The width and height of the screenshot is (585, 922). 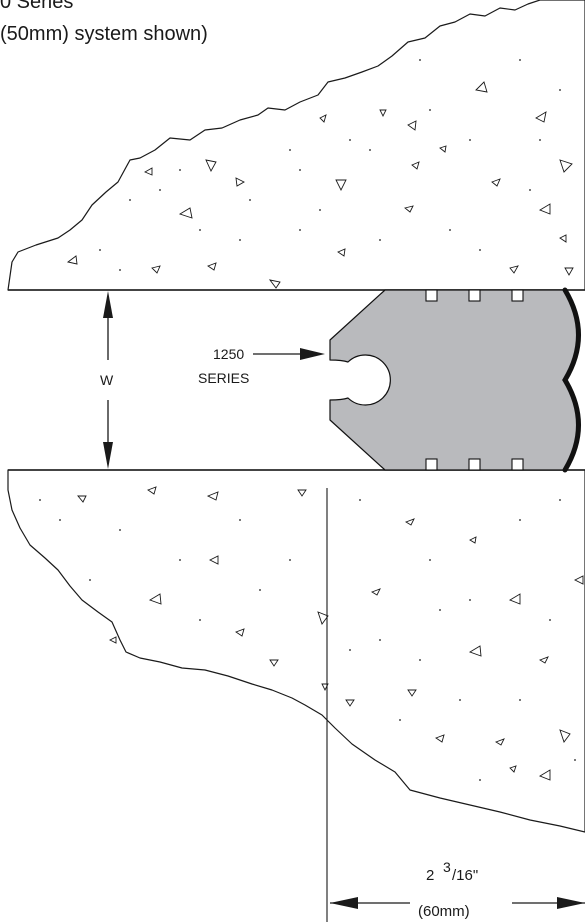 I want to click on depth-value-numerator: 3, so click(x=447, y=867).